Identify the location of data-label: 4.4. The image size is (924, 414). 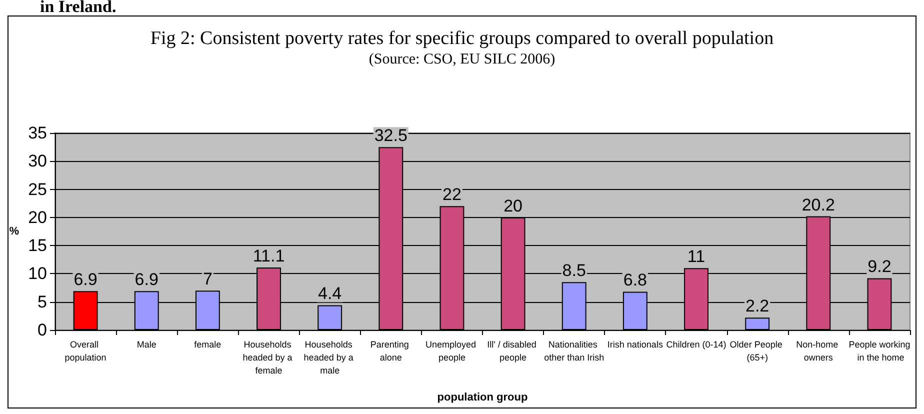
(330, 294).